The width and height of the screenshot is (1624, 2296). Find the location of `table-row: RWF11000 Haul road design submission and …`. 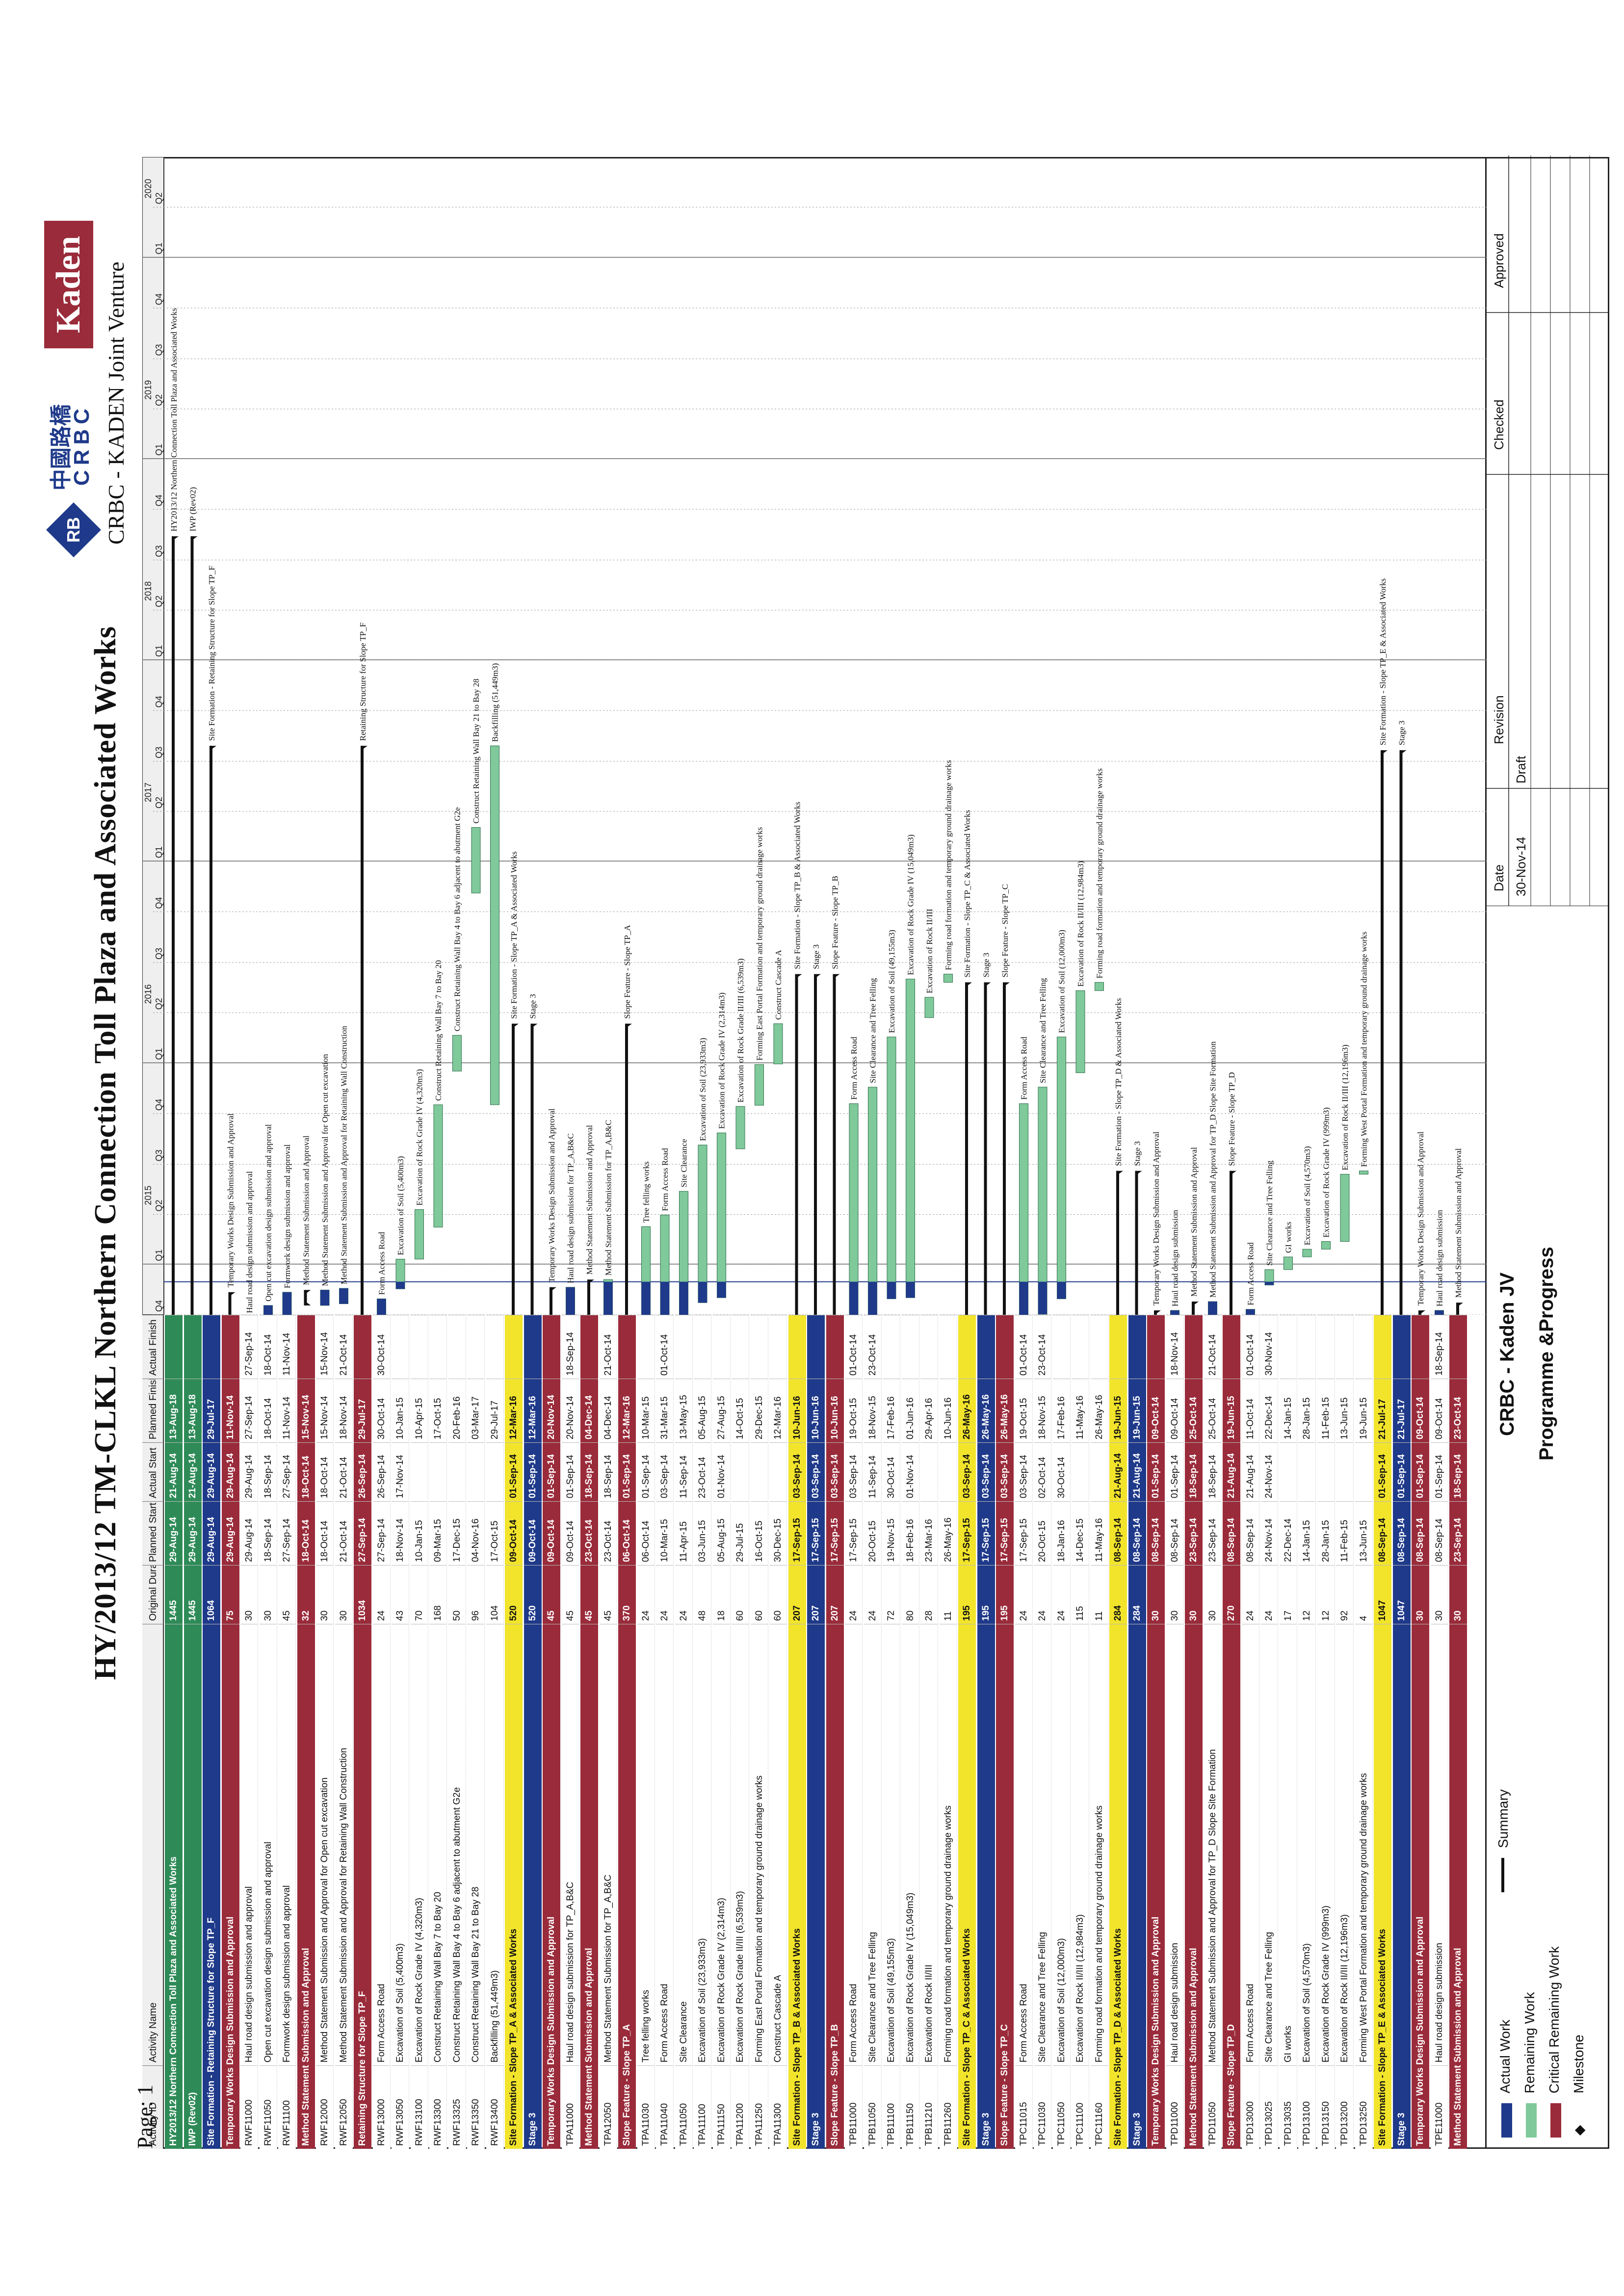

table-row: RWF11000 Haul road design submission and … is located at coordinates (249, 1732).